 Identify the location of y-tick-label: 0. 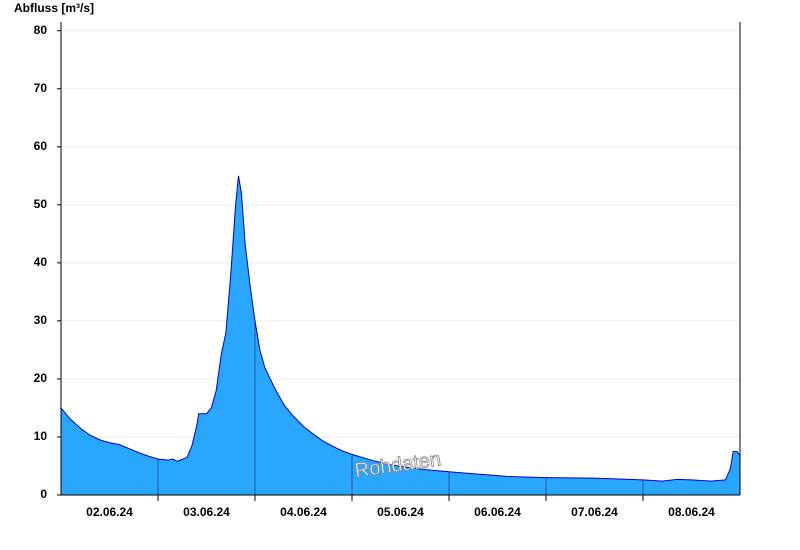
(43, 494).